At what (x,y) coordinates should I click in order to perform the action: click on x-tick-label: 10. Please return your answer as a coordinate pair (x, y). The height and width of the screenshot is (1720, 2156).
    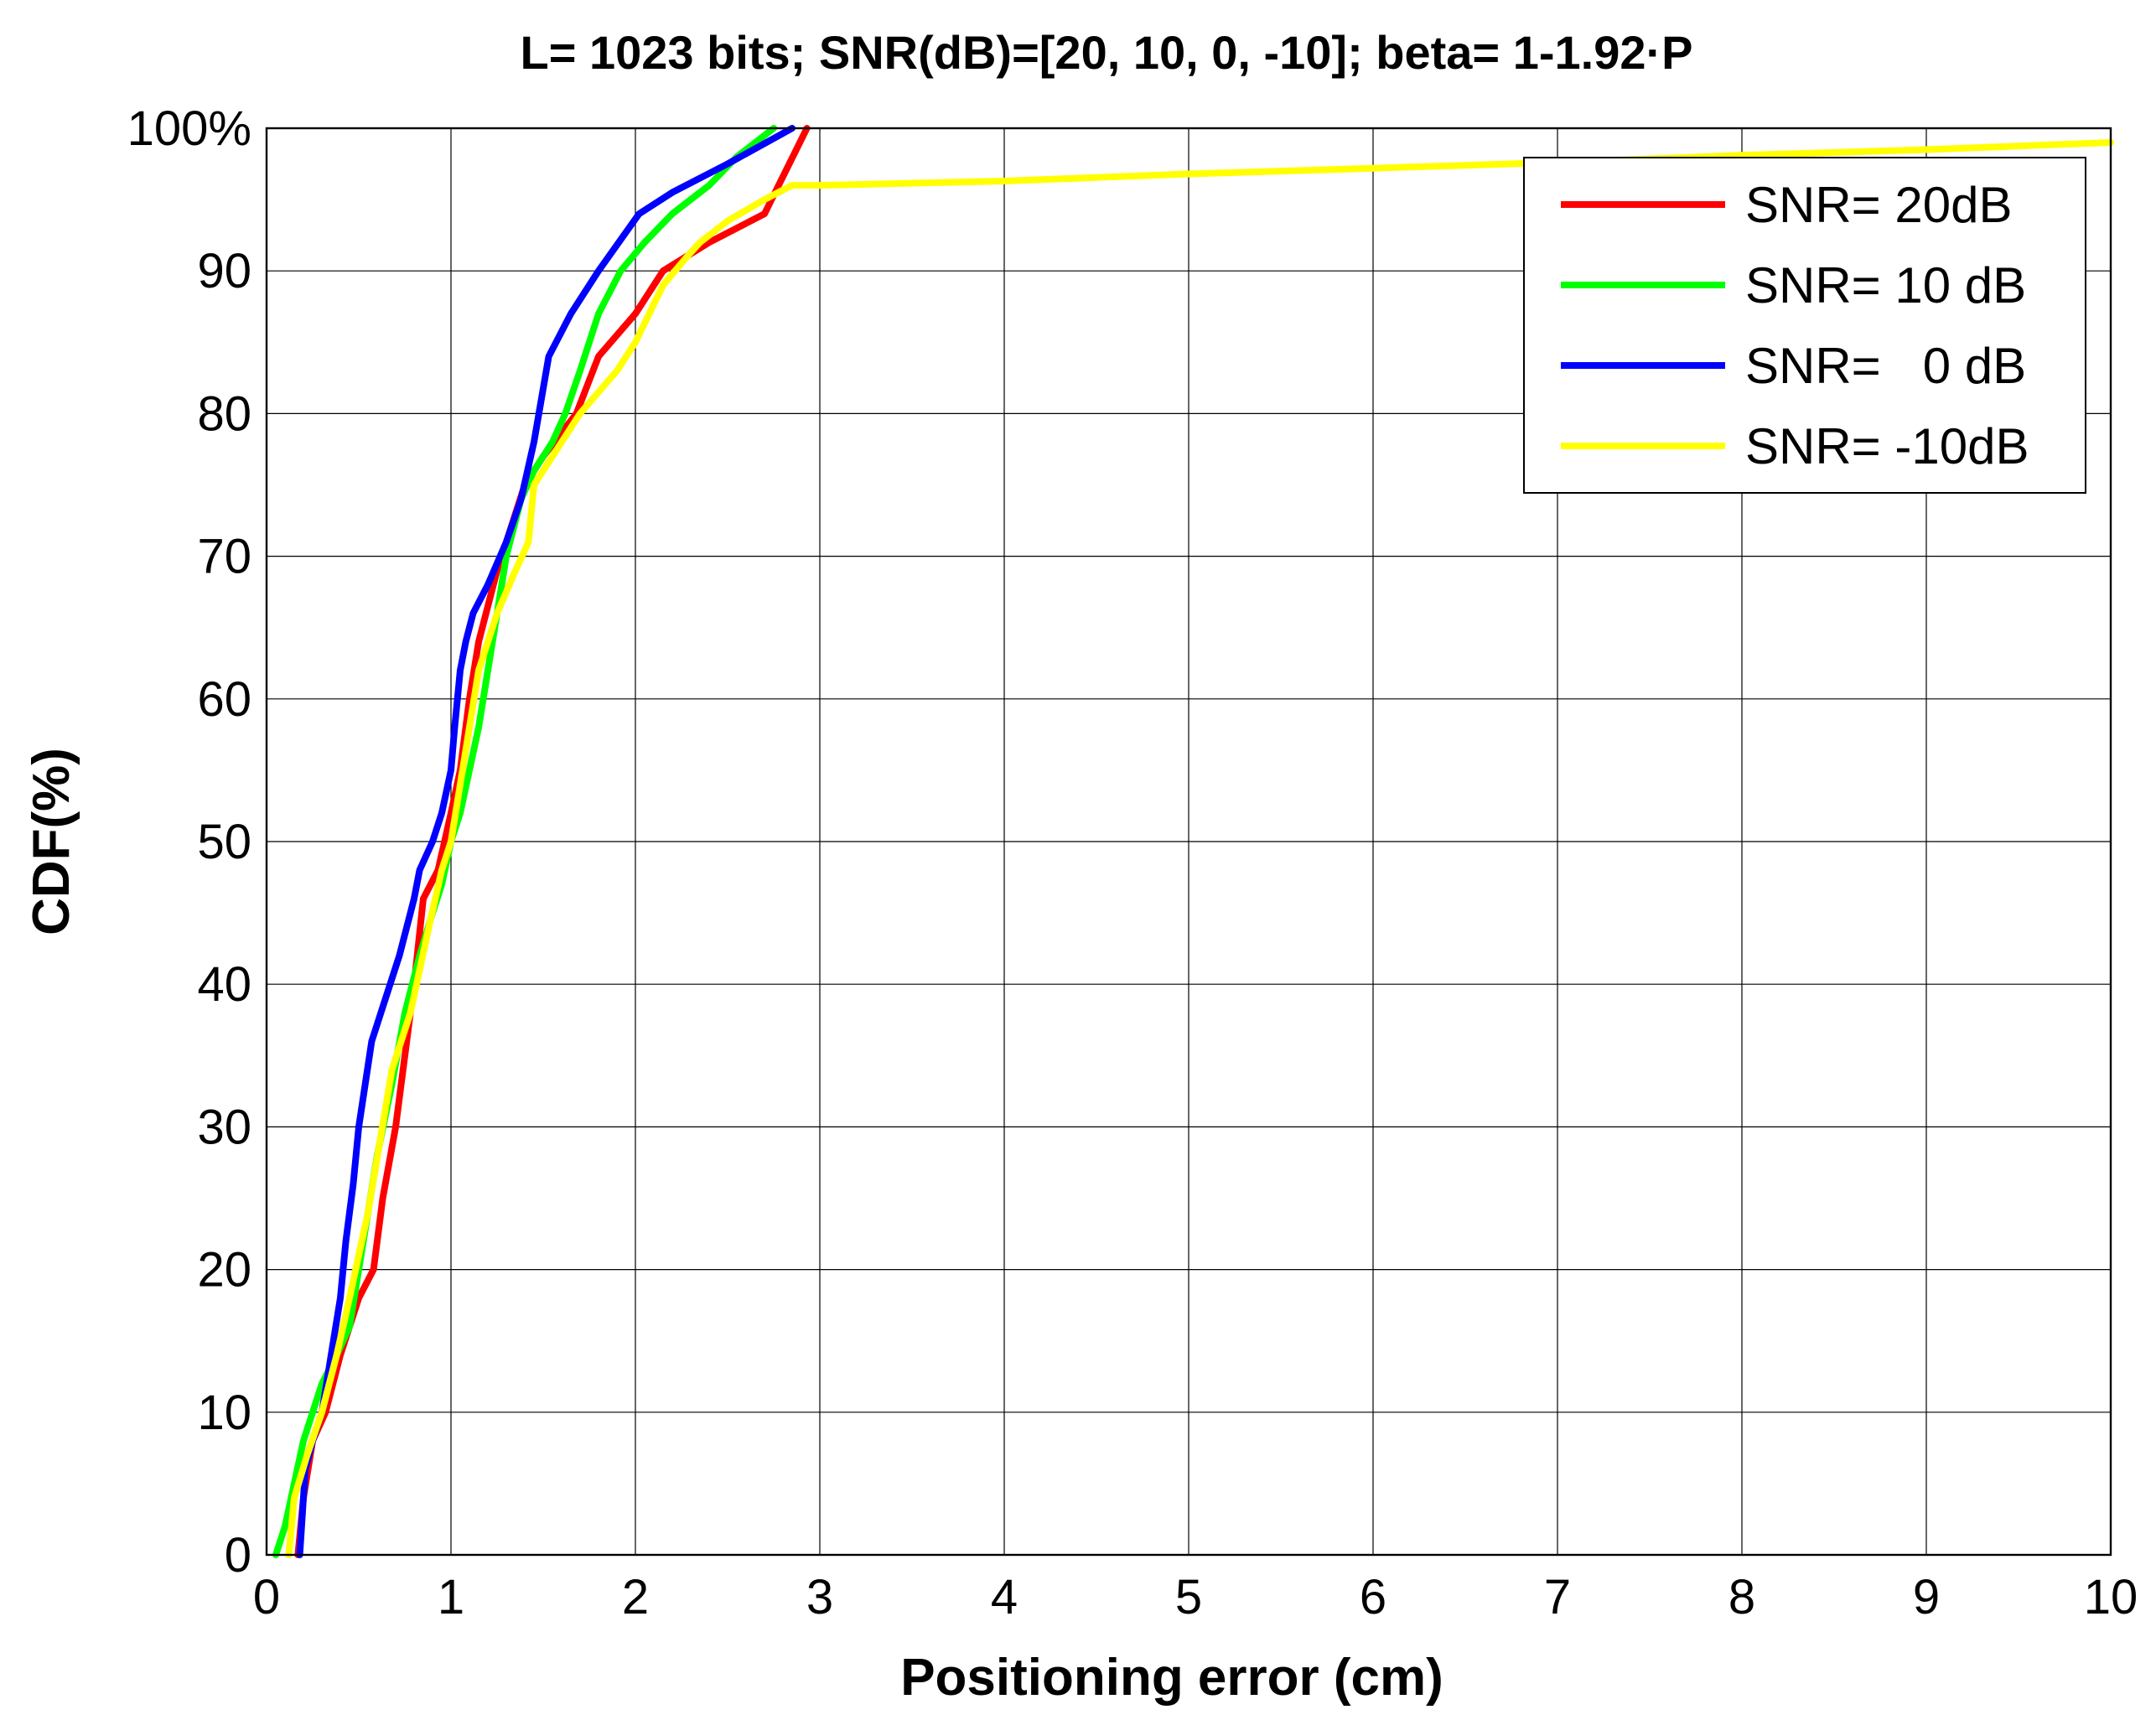
    Looking at the image, I should click on (2111, 1597).